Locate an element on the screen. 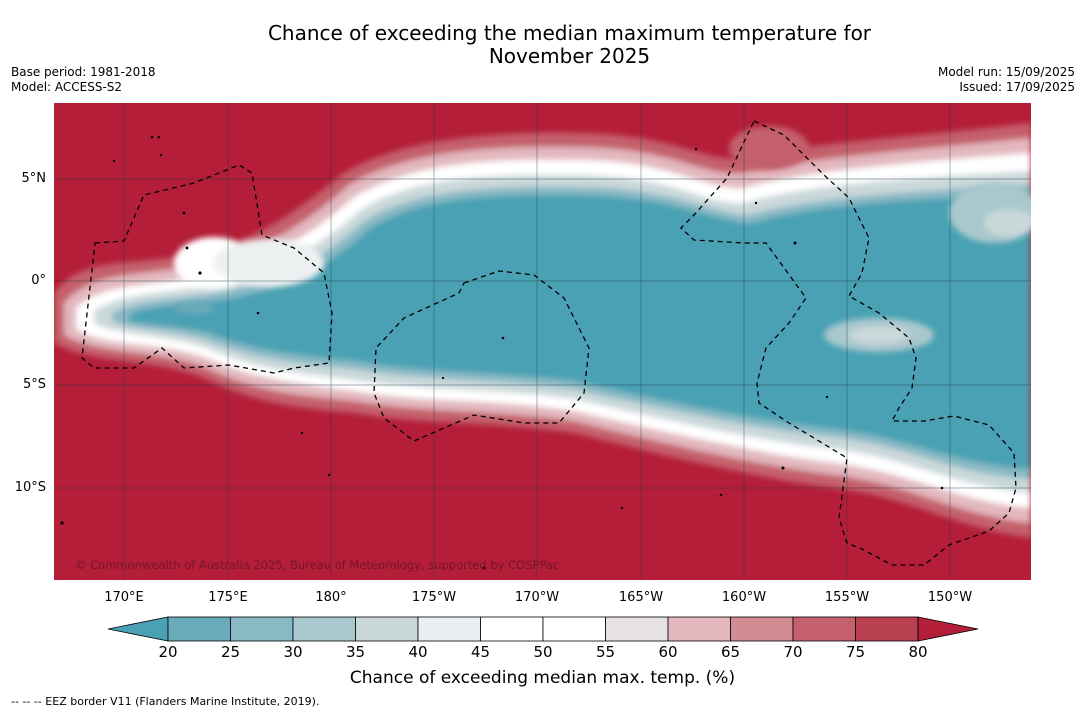 The width and height of the screenshot is (1085, 713). colorbar-tick-label: 60 is located at coordinates (668, 652).